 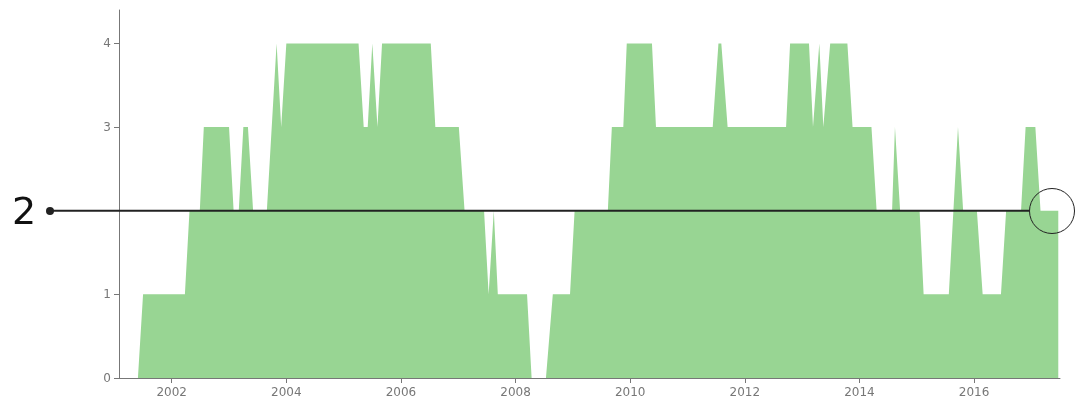 I want to click on x-tick-label: 2014, so click(x=859, y=392).